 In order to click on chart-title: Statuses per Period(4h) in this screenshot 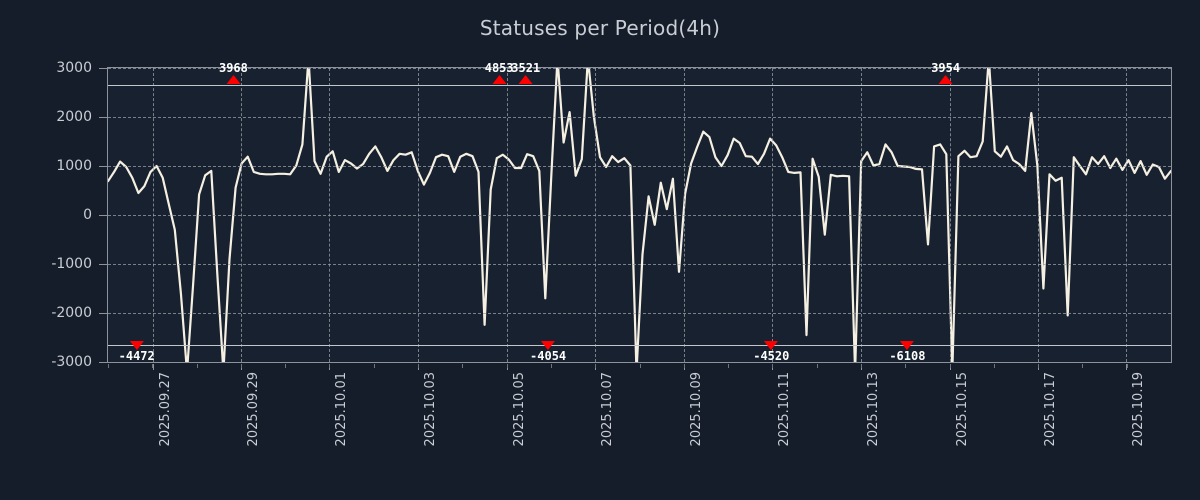, I will do `click(600, 28)`.